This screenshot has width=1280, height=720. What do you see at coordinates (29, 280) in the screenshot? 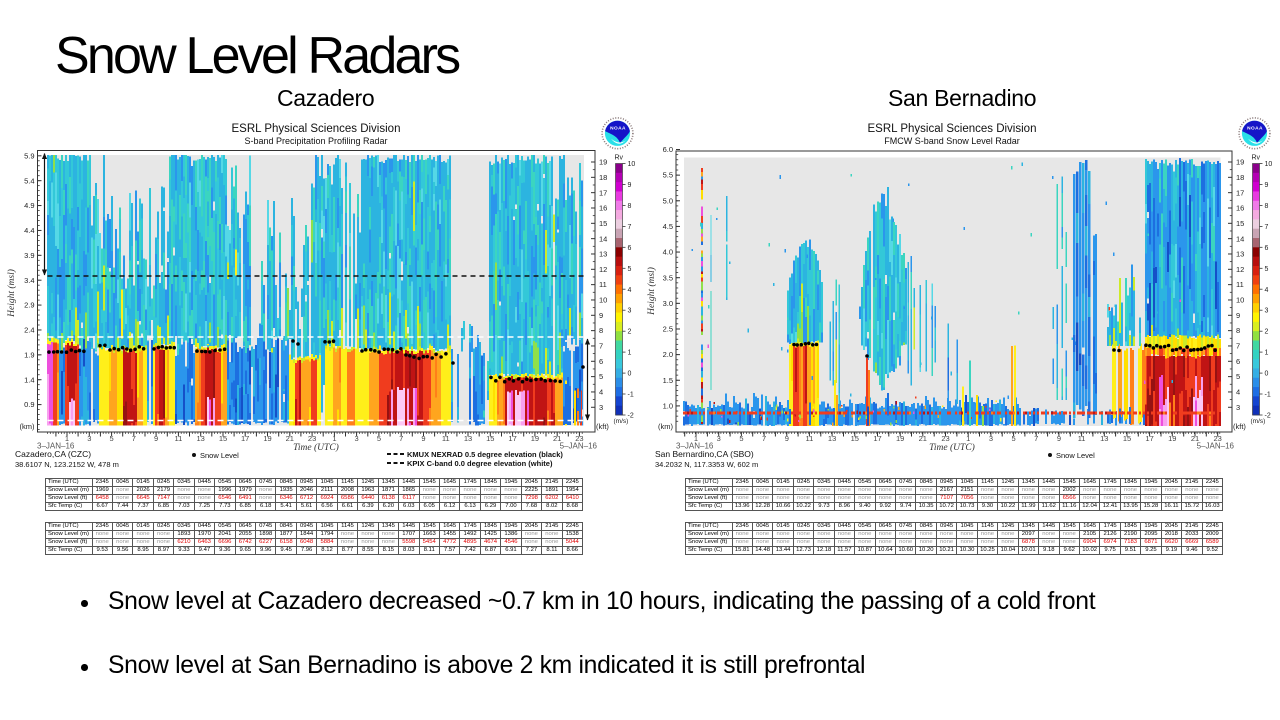
I see `svg-text: 3.4` at bounding box center [29, 280].